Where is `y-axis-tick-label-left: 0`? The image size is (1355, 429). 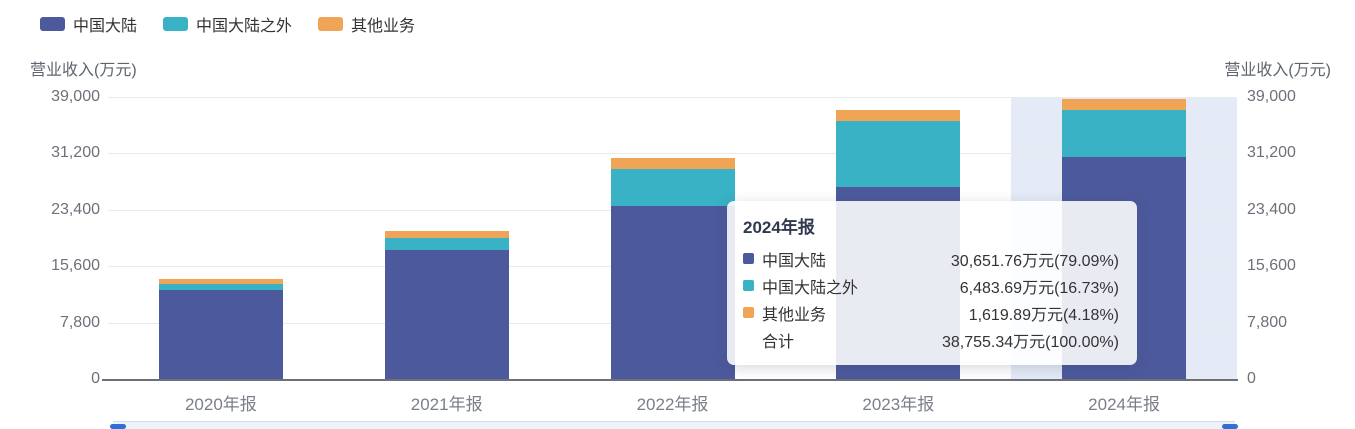
y-axis-tick-label-left: 0 is located at coordinates (95, 378).